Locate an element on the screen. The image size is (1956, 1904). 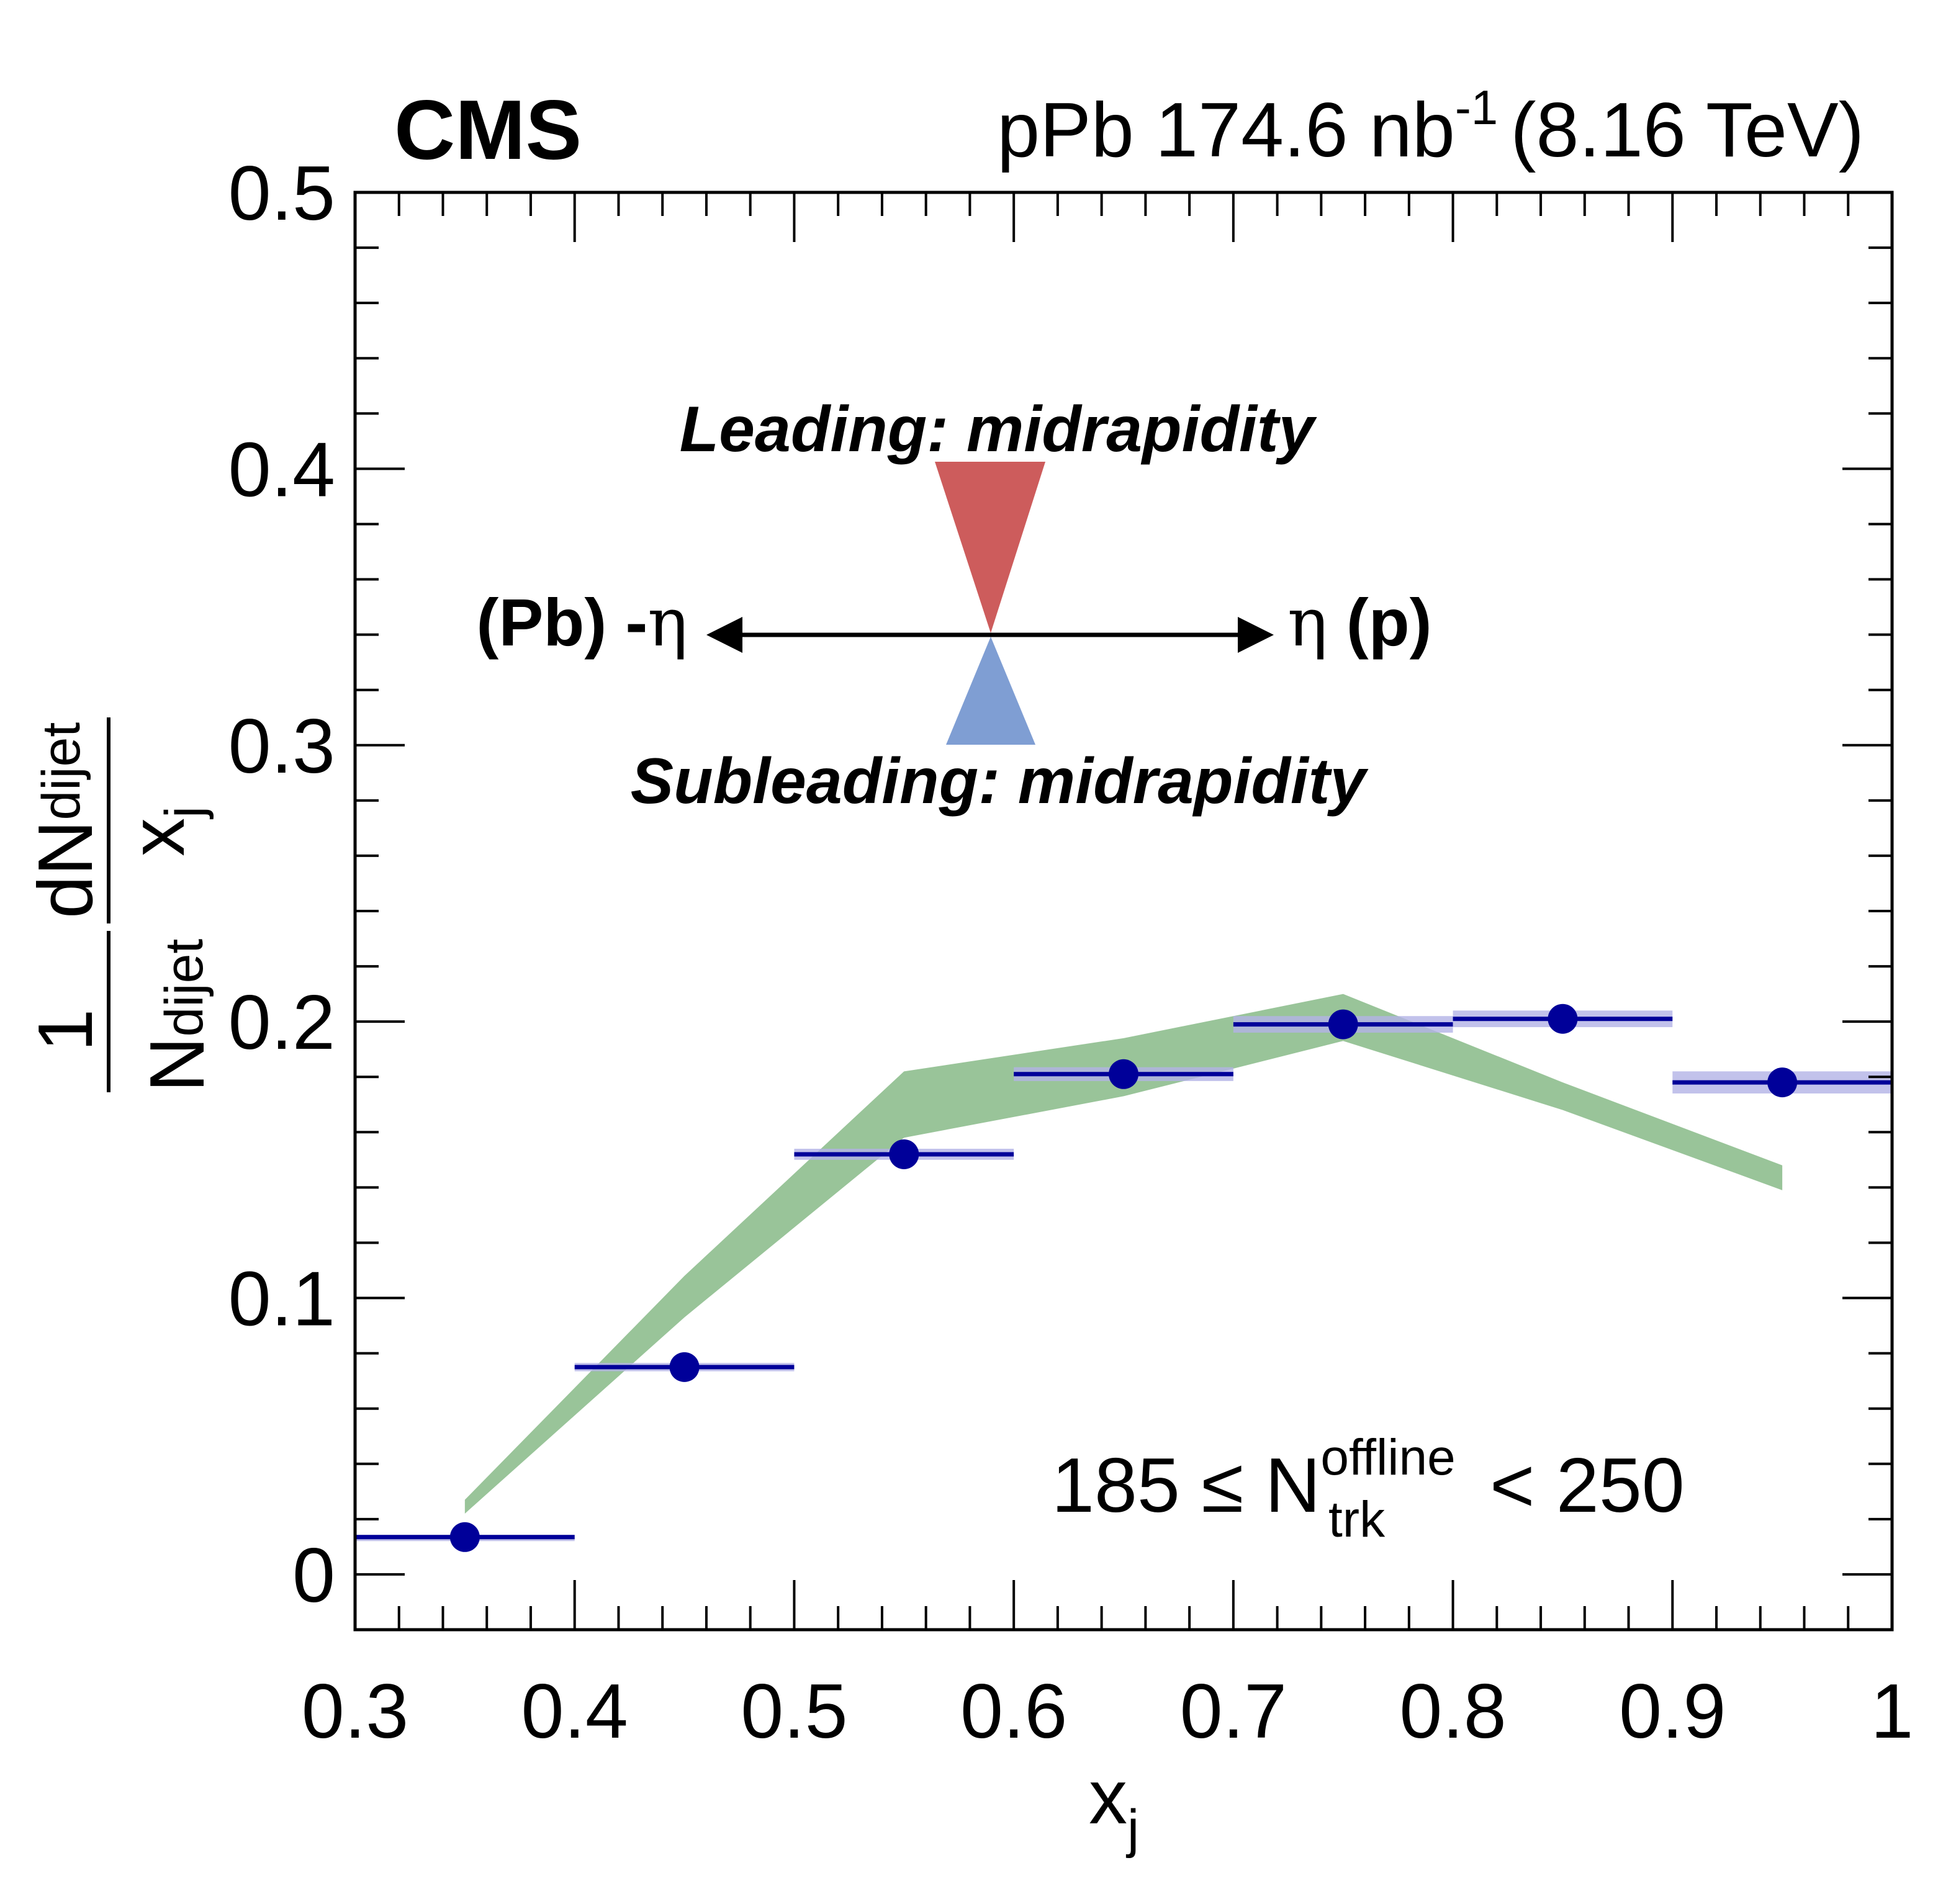
y-title-numerator-main: dN is located at coordinates (66, 869).